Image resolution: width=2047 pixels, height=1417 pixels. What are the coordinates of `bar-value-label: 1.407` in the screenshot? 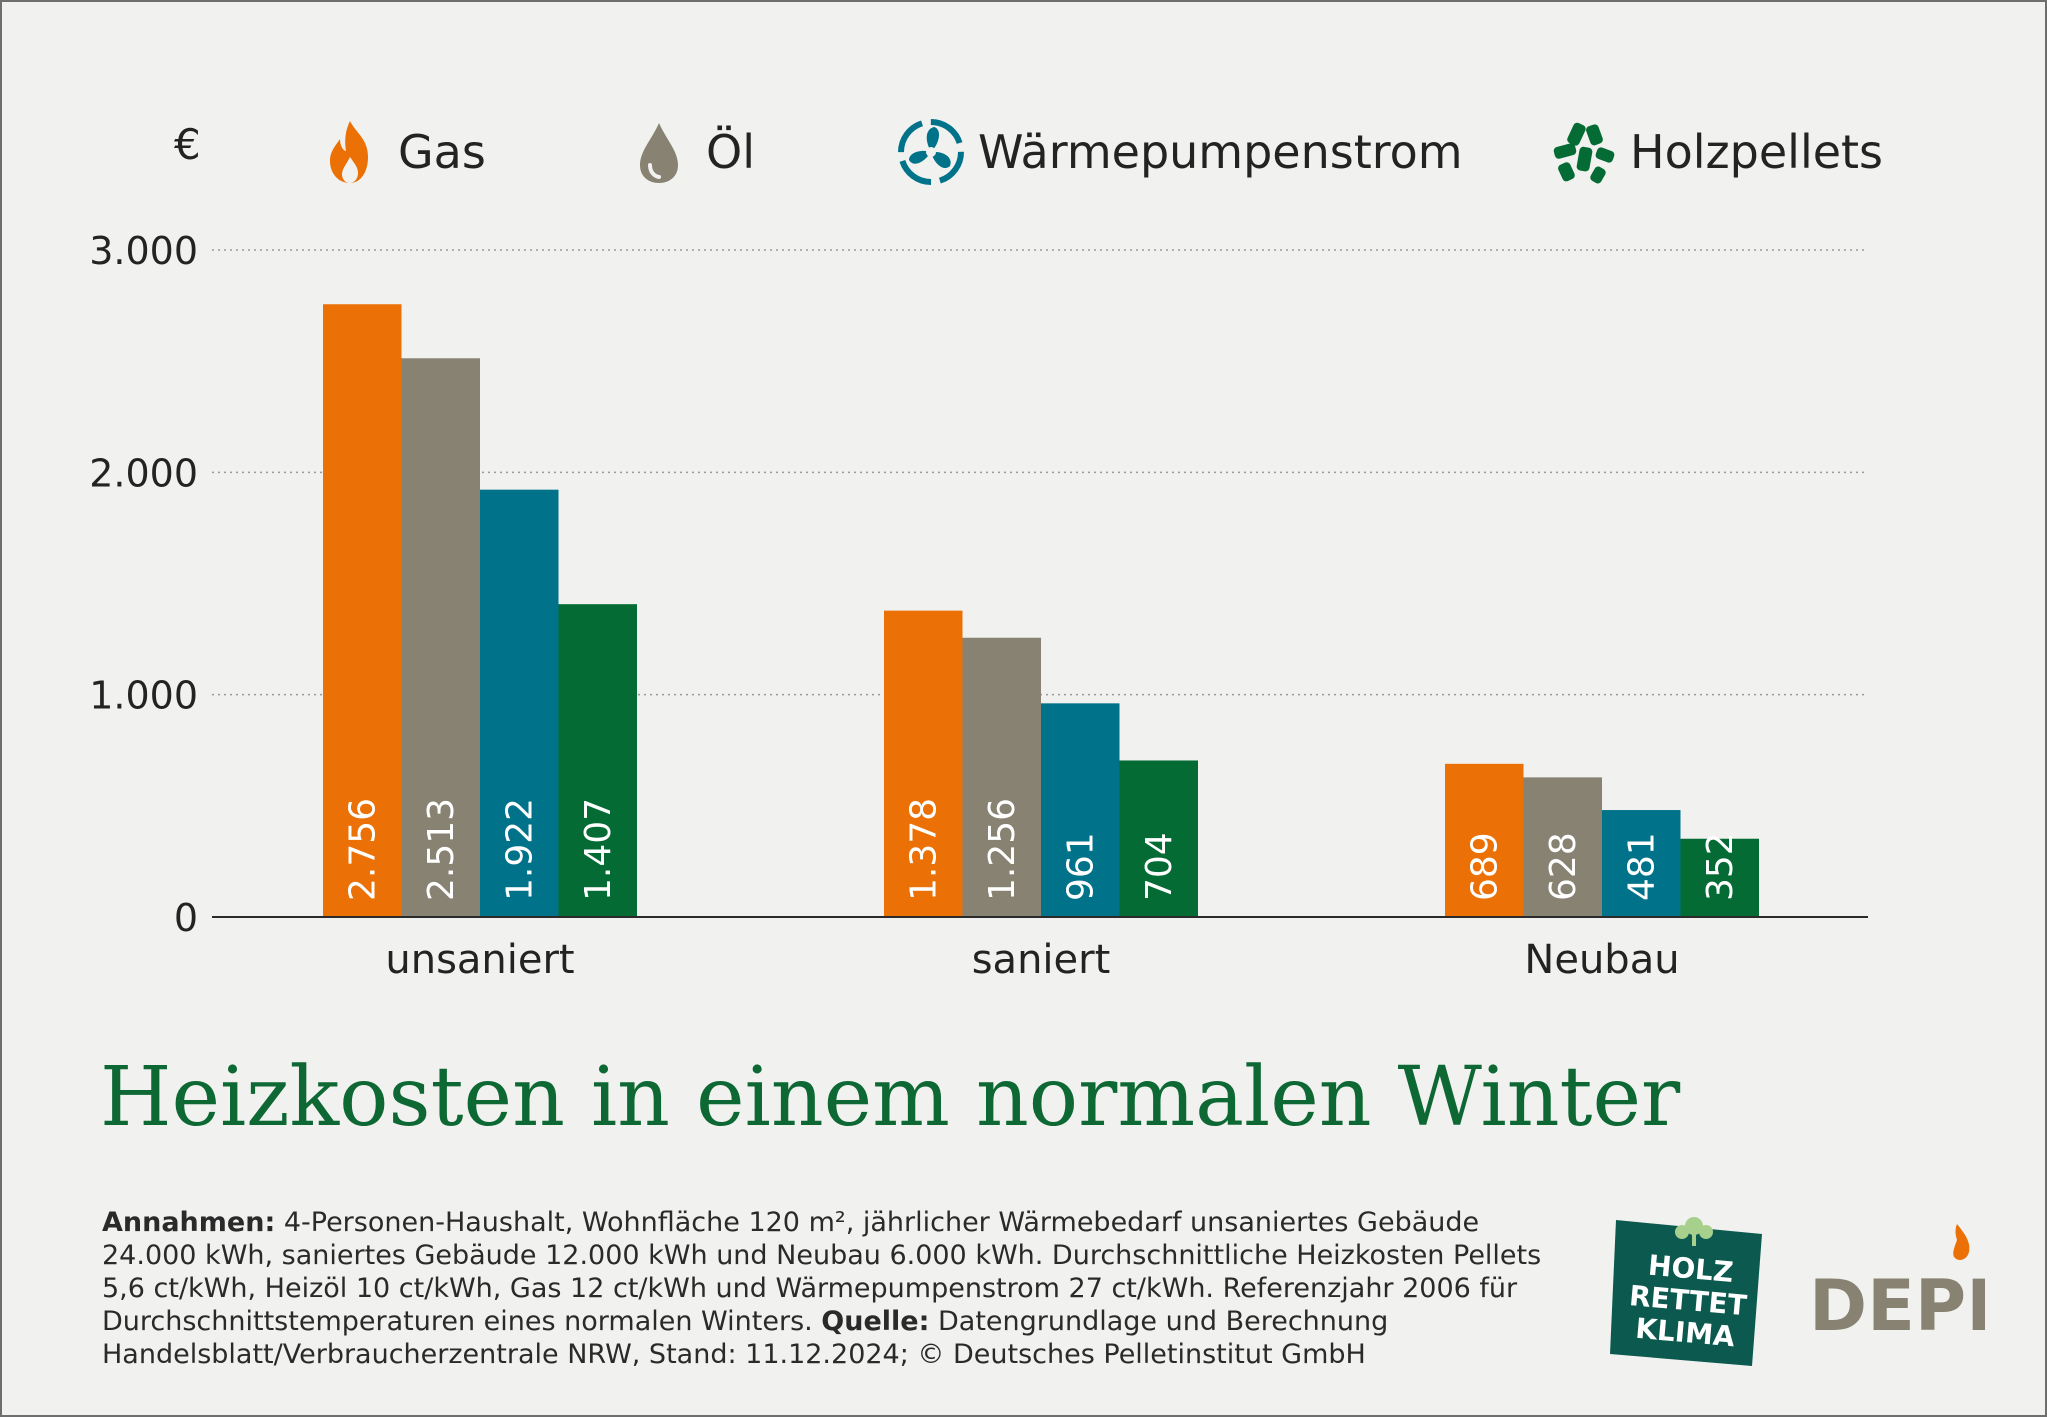 It's located at (598, 849).